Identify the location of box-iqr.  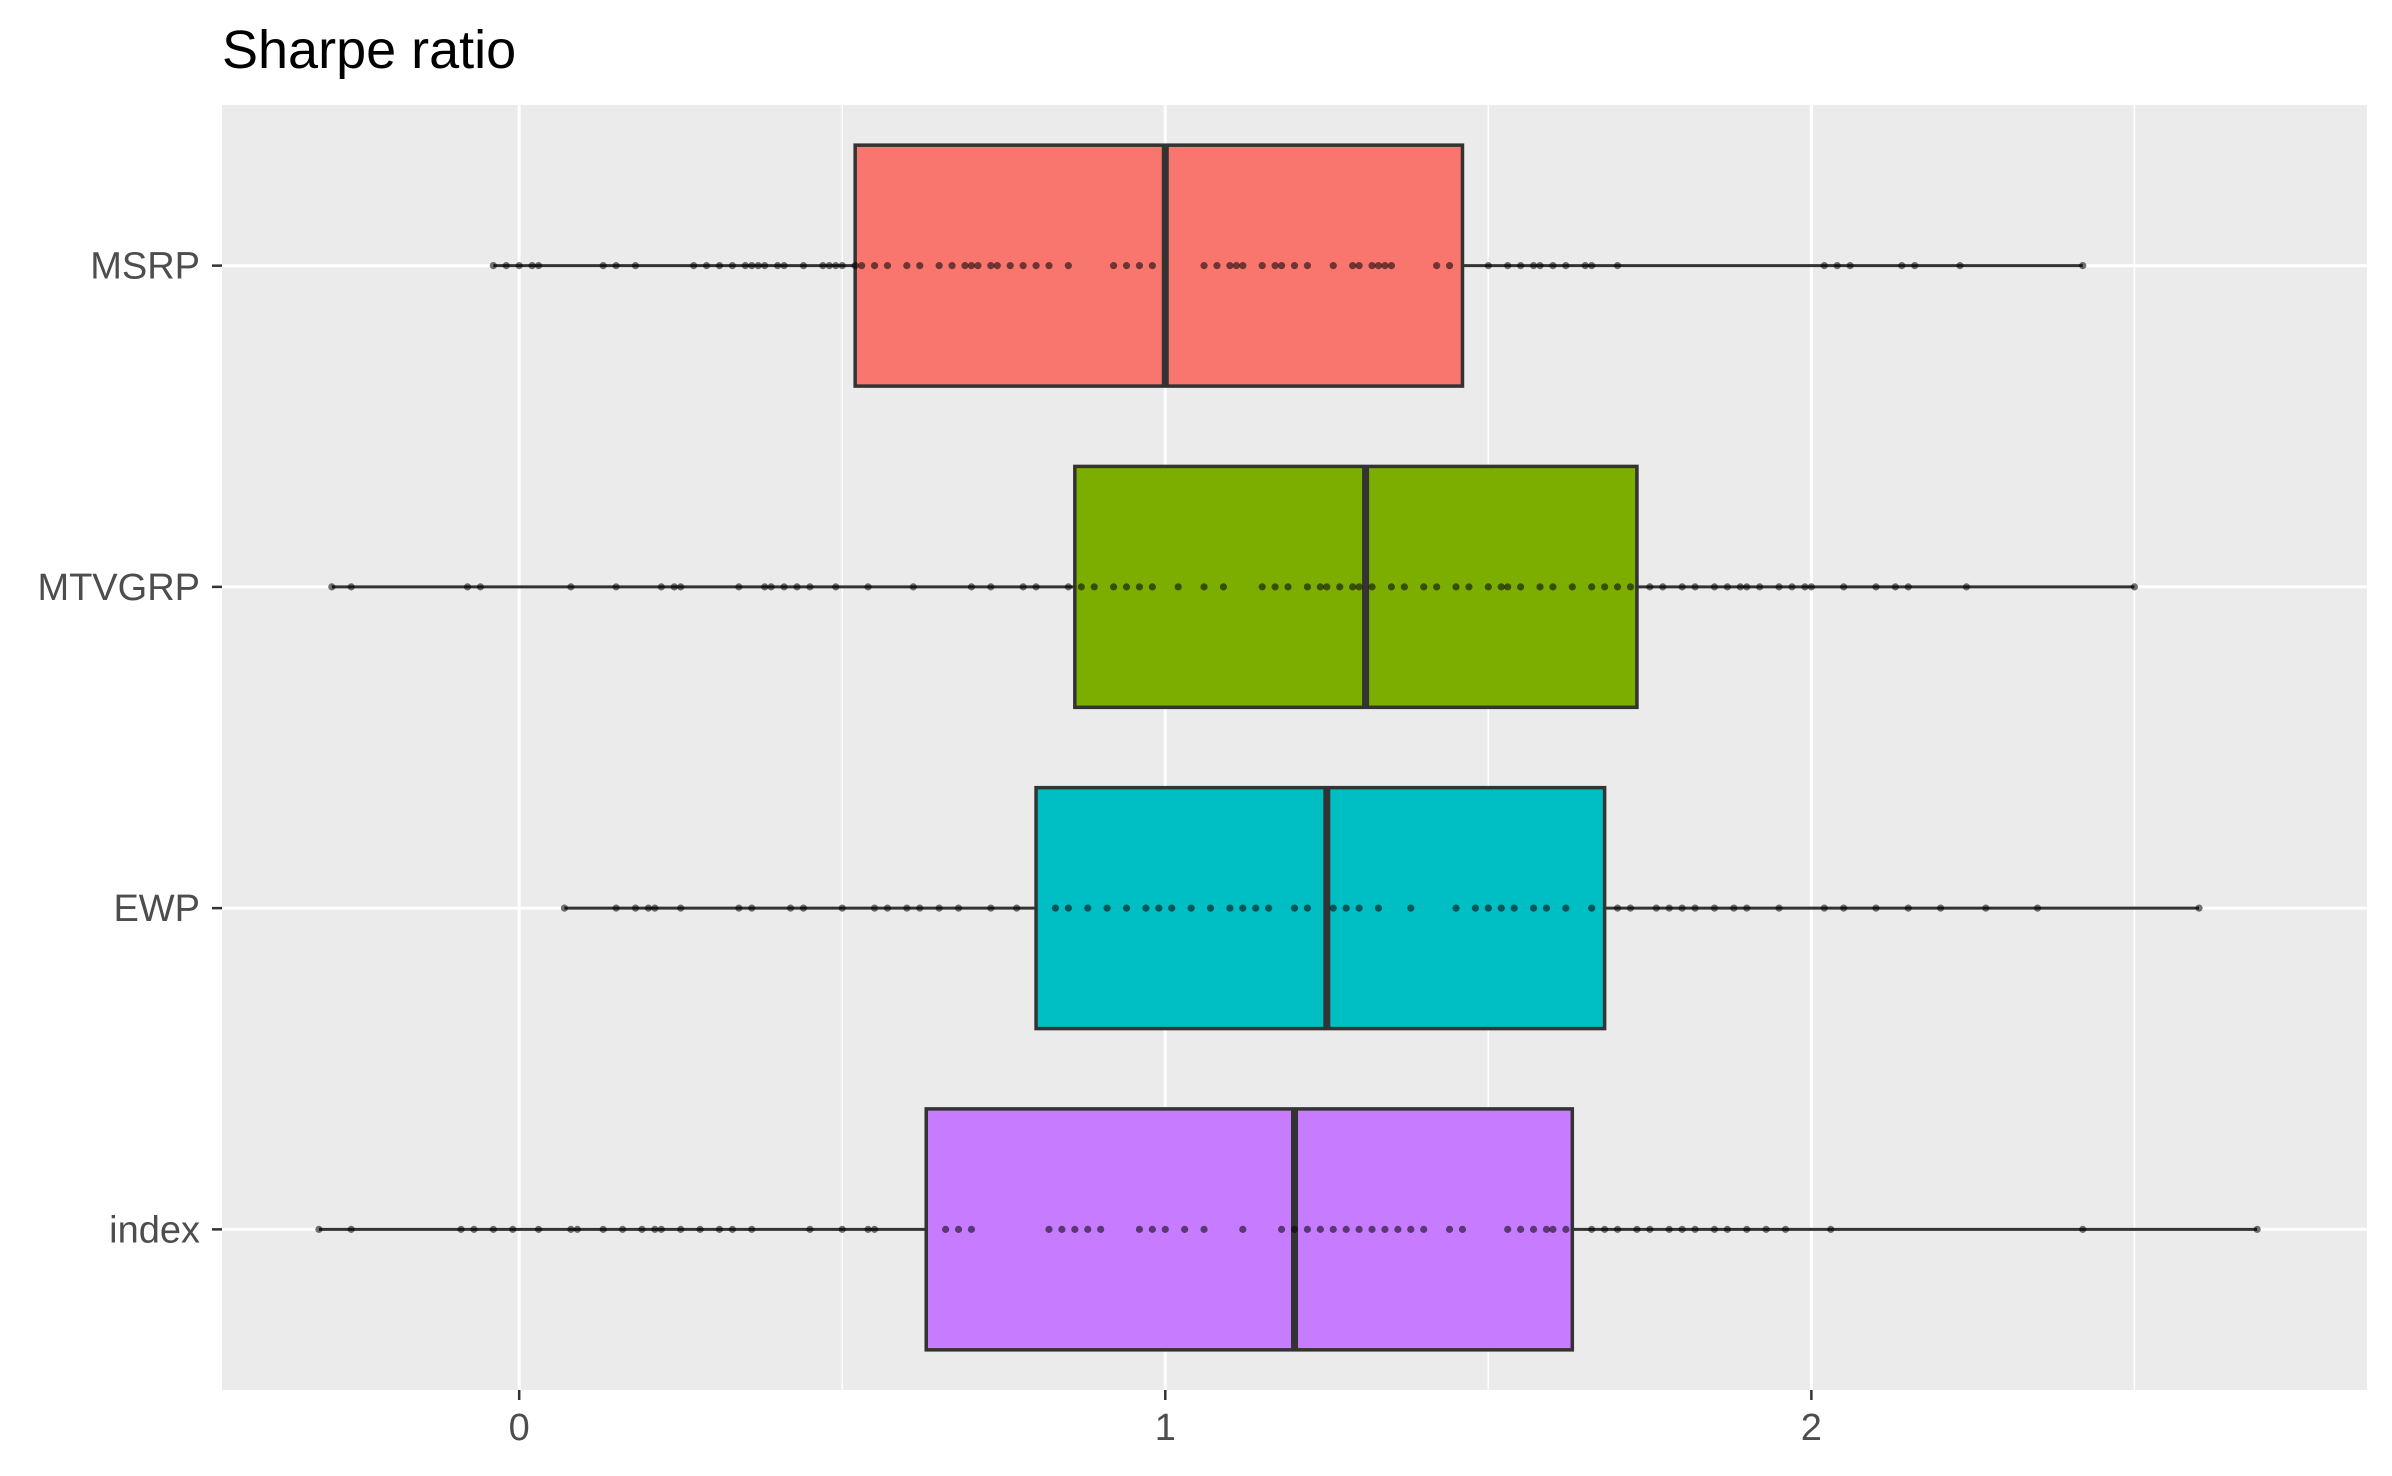
(1249, 1229).